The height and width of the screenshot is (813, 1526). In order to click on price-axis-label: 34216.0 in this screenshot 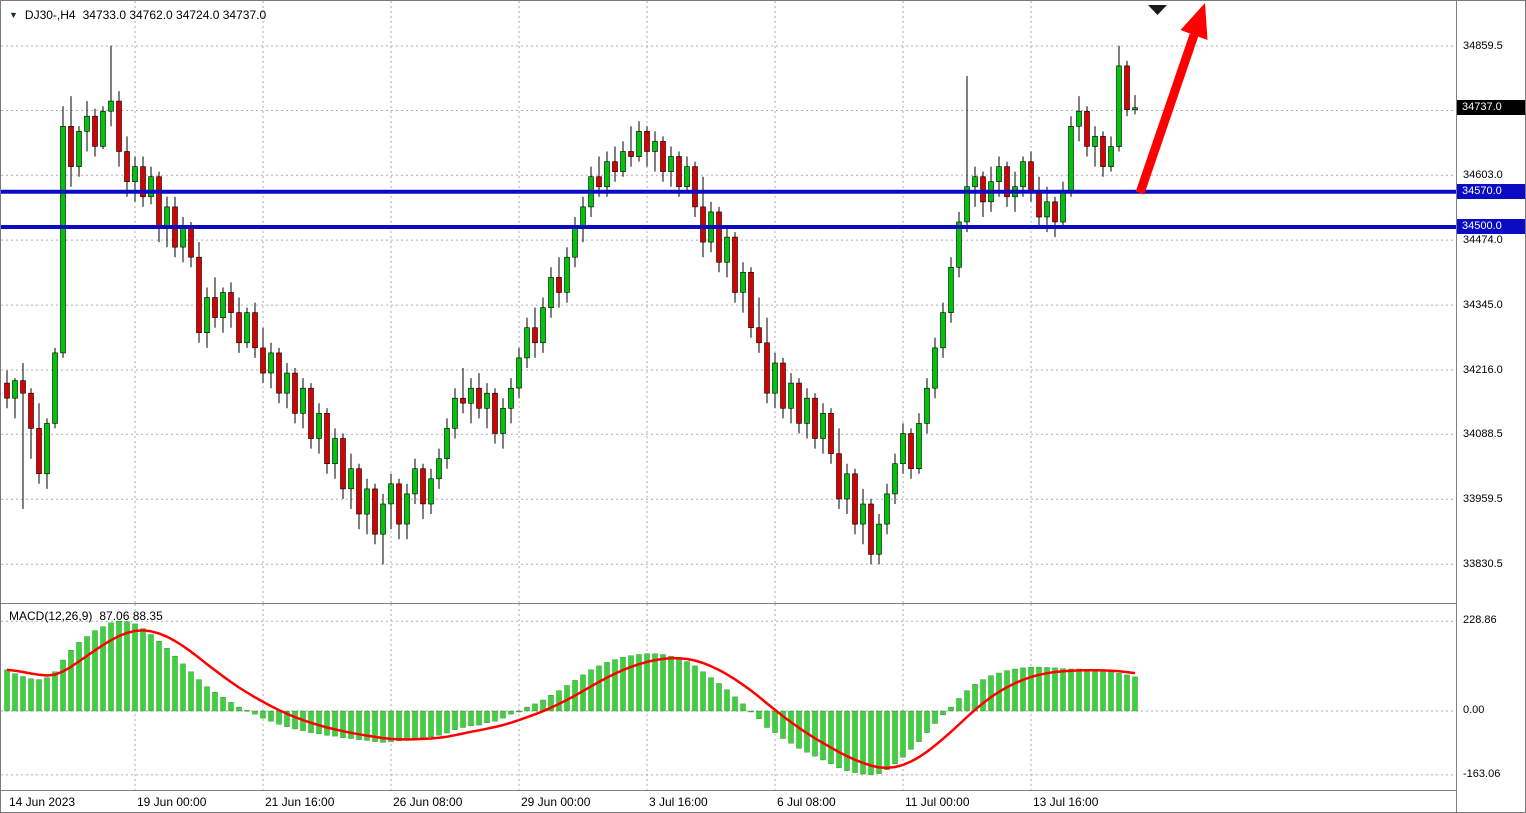, I will do `click(1483, 370)`.